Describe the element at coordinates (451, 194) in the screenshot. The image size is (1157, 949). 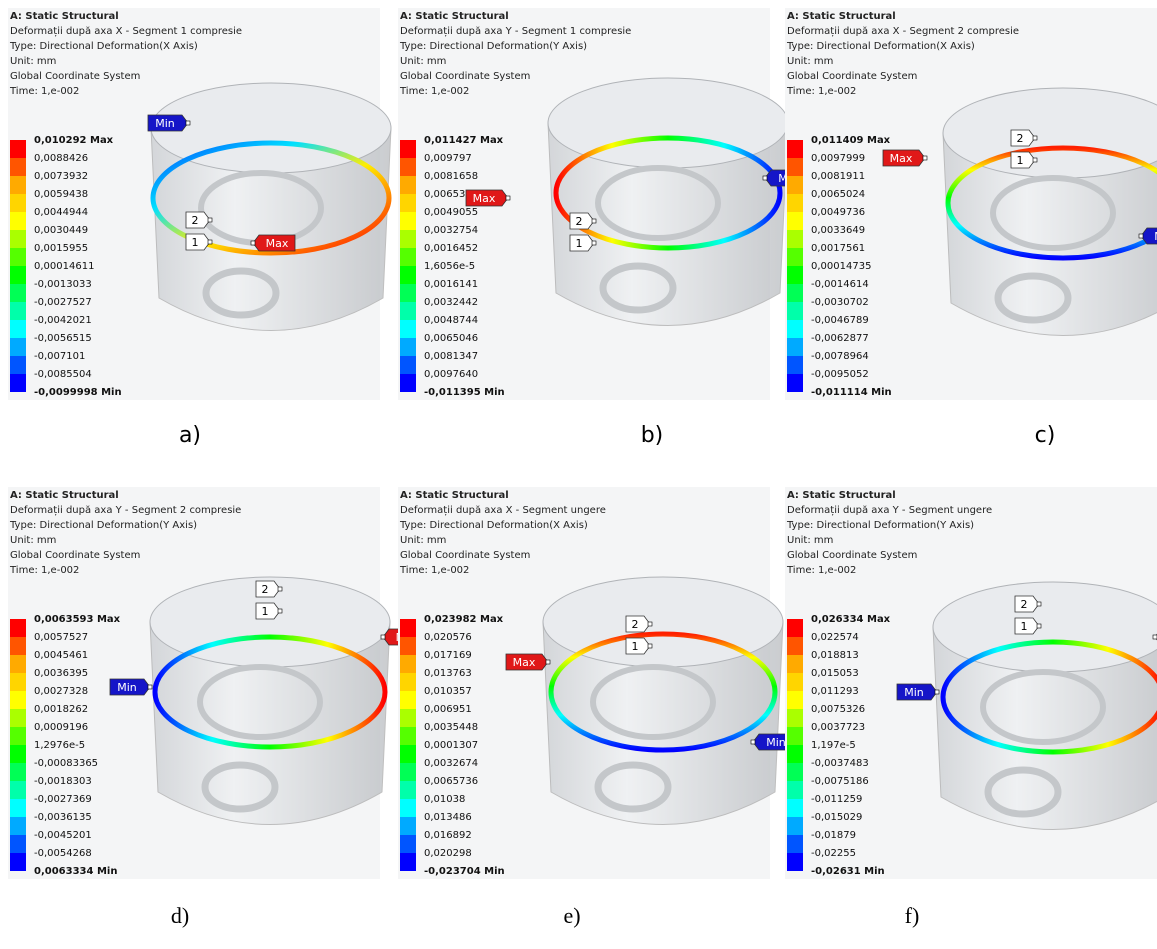
I see `legend-label: 0,0065350` at that location.